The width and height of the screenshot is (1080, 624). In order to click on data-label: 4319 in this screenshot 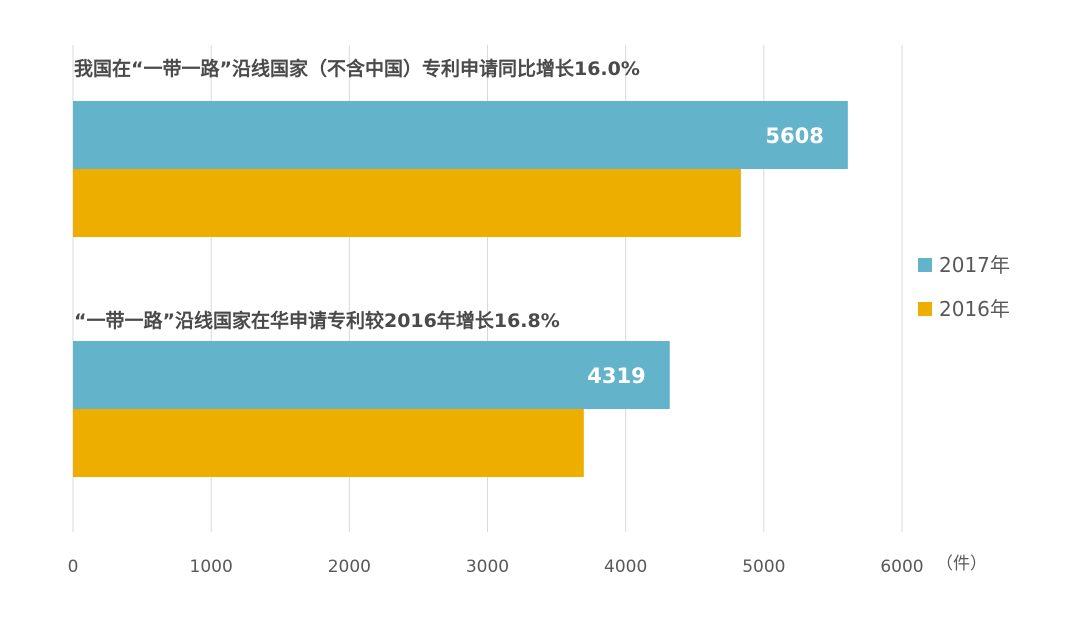, I will do `click(616, 376)`.